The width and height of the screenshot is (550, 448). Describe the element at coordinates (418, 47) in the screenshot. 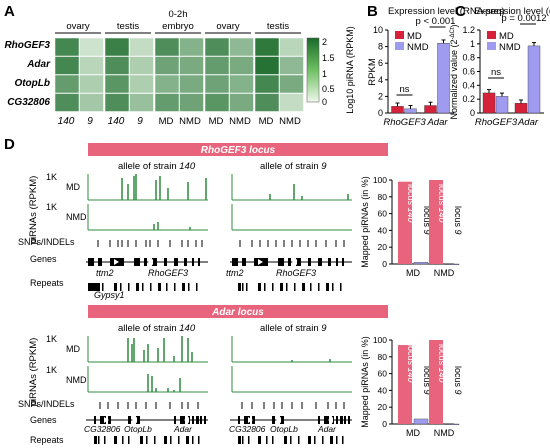

I see `legend-label: NMD` at that location.